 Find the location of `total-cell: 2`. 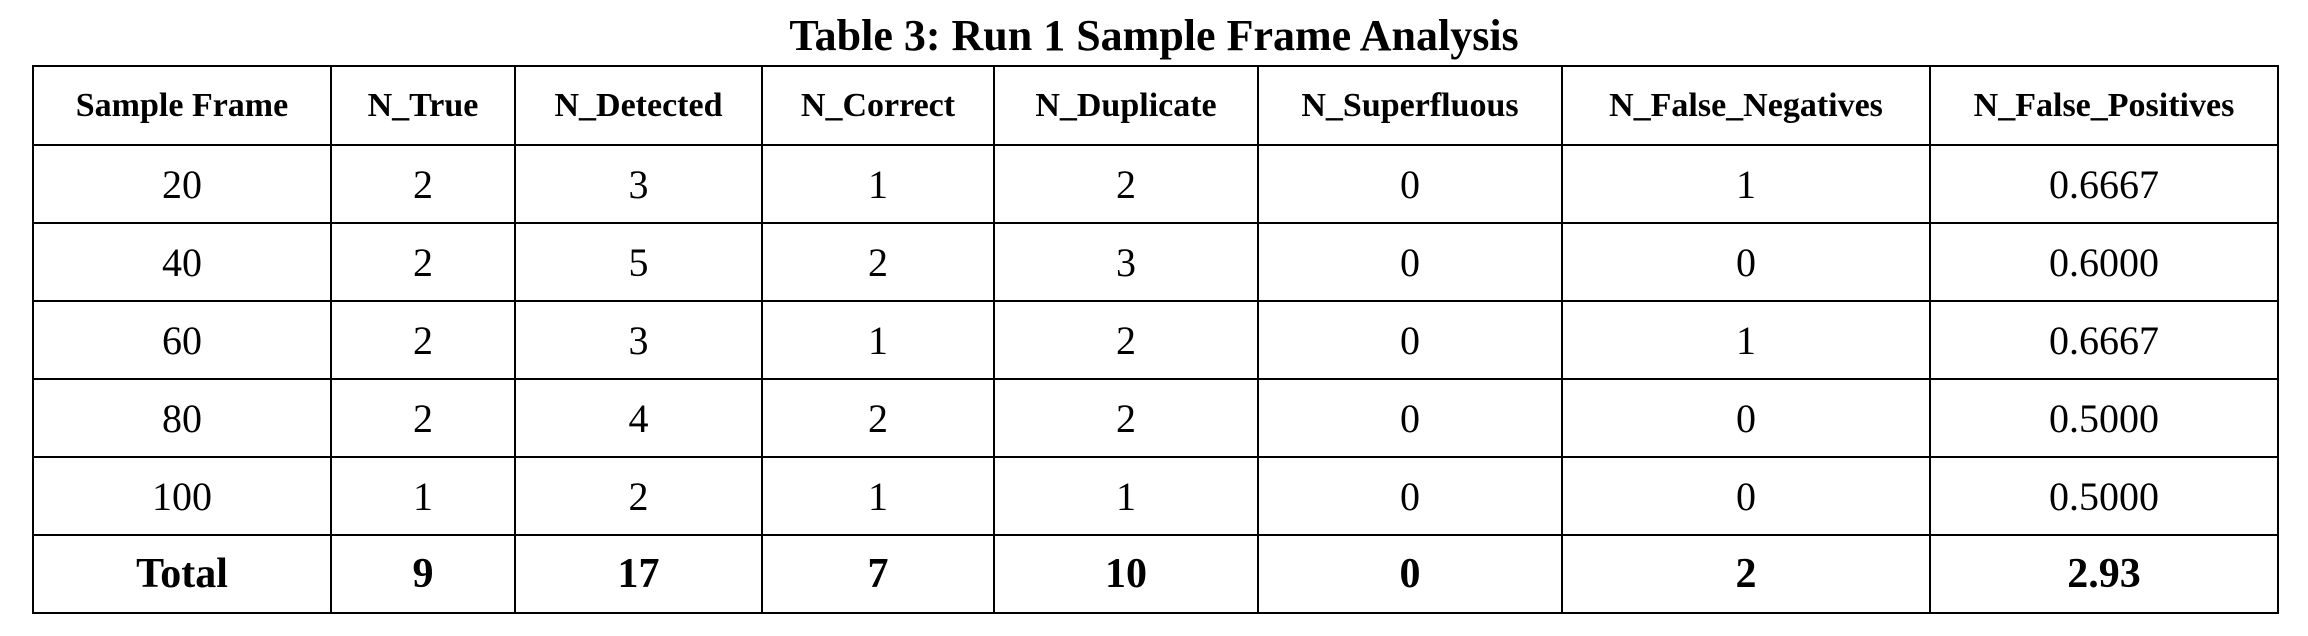

total-cell: 2 is located at coordinates (1746, 574).